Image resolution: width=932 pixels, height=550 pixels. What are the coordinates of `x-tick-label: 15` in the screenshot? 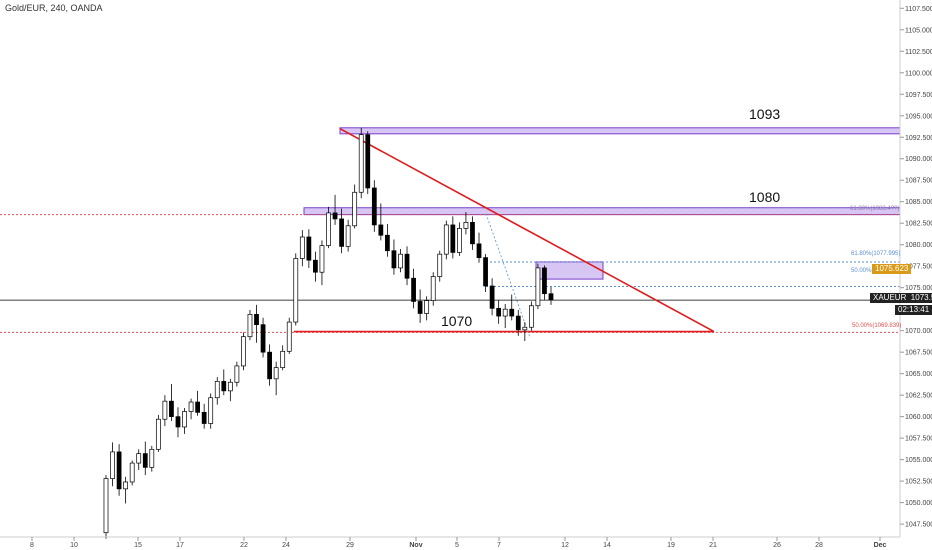 It's located at (138, 545).